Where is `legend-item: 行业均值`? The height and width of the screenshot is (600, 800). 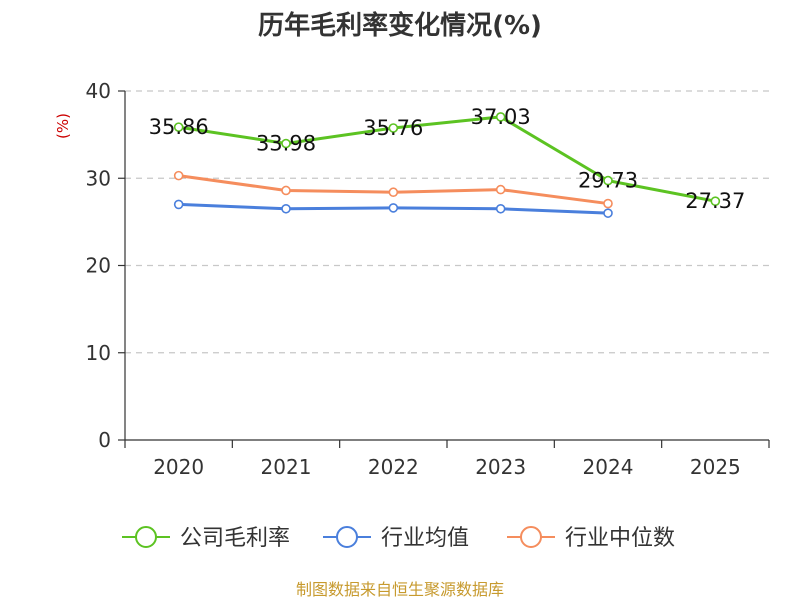 legend-item: 行业均值 is located at coordinates (396, 538).